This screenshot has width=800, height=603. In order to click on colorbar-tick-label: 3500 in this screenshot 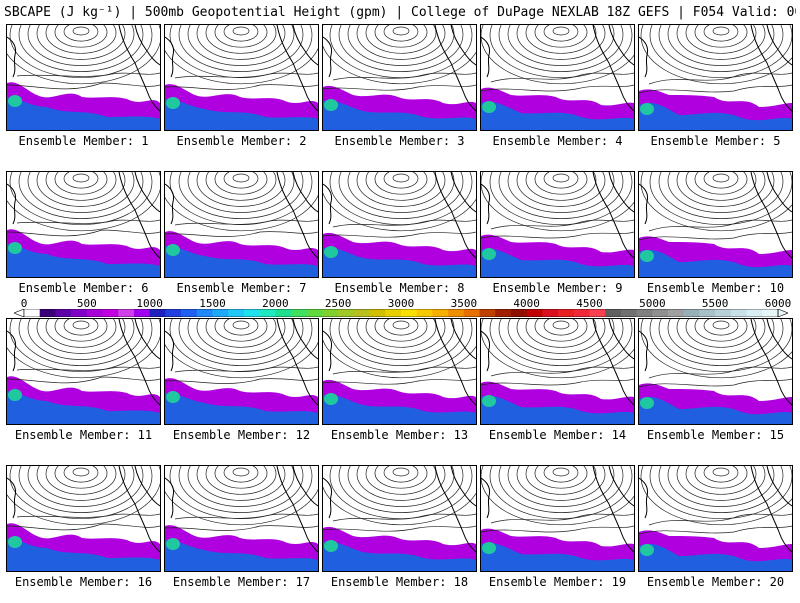, I will do `click(464, 303)`.